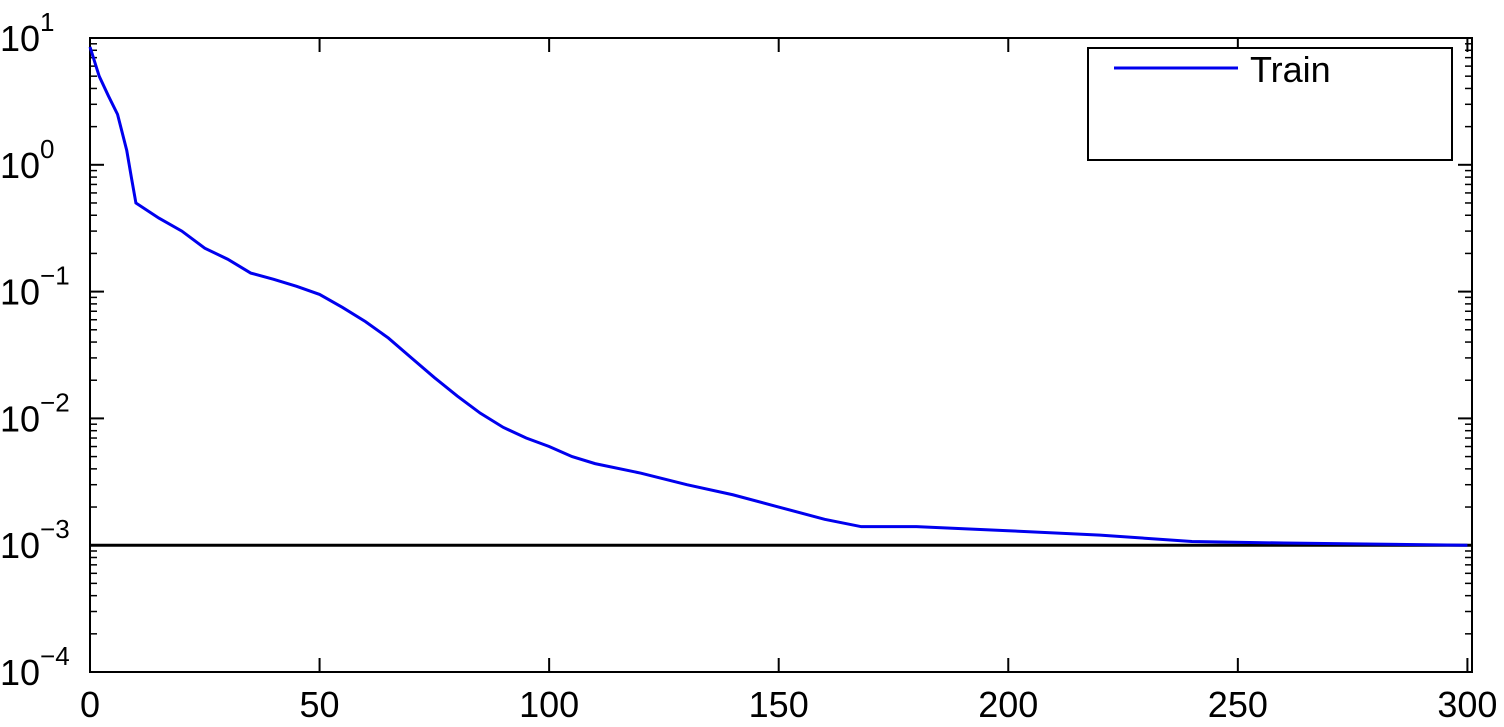  I want to click on legend-label: Train, so click(1290, 69).